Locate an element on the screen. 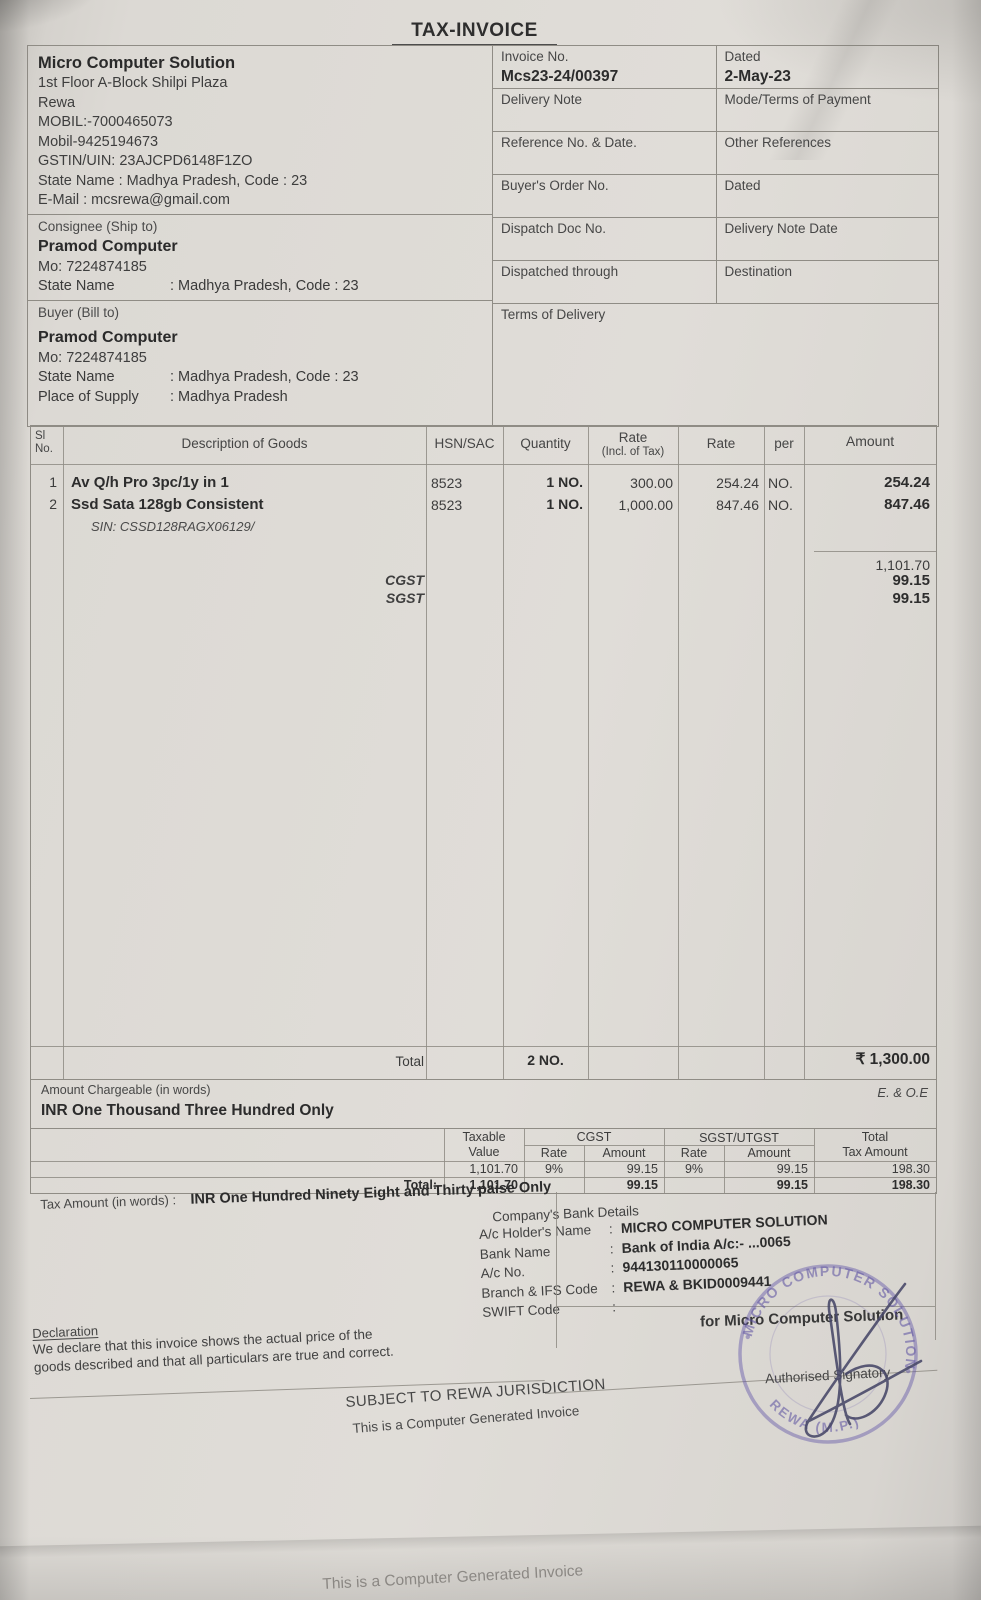 Image resolution: width=981 pixels, height=1600 pixels. col-header-per: per is located at coordinates (784, 443).